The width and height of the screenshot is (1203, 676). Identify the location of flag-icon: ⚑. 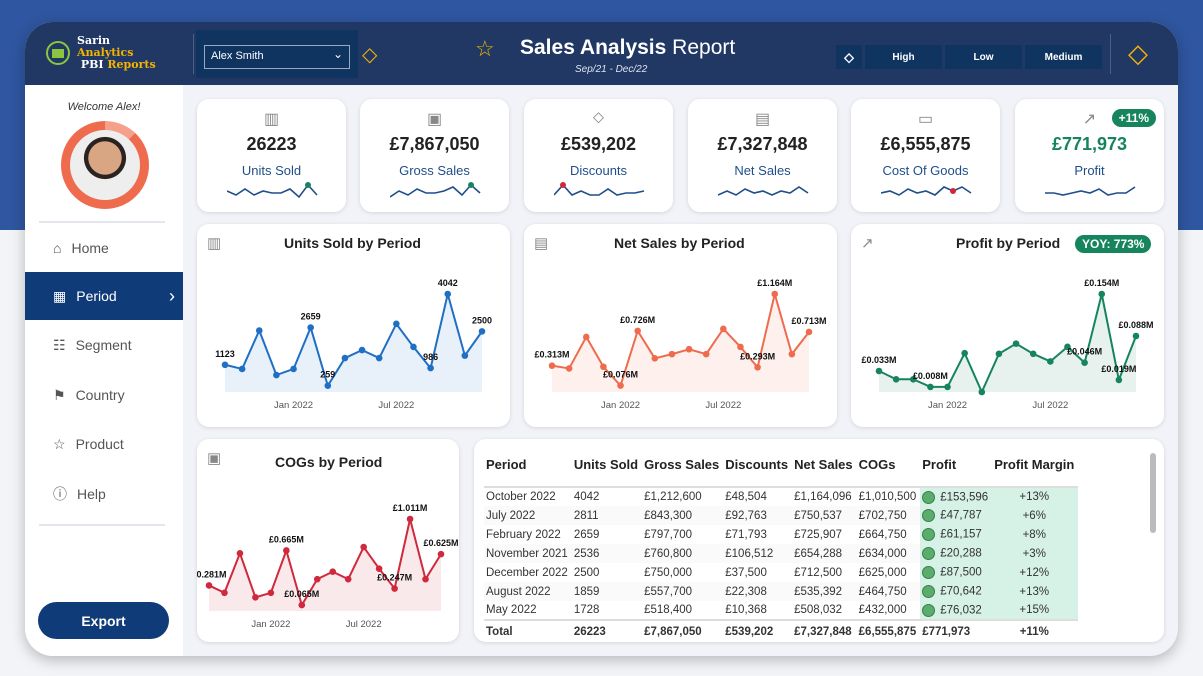
(59, 394).